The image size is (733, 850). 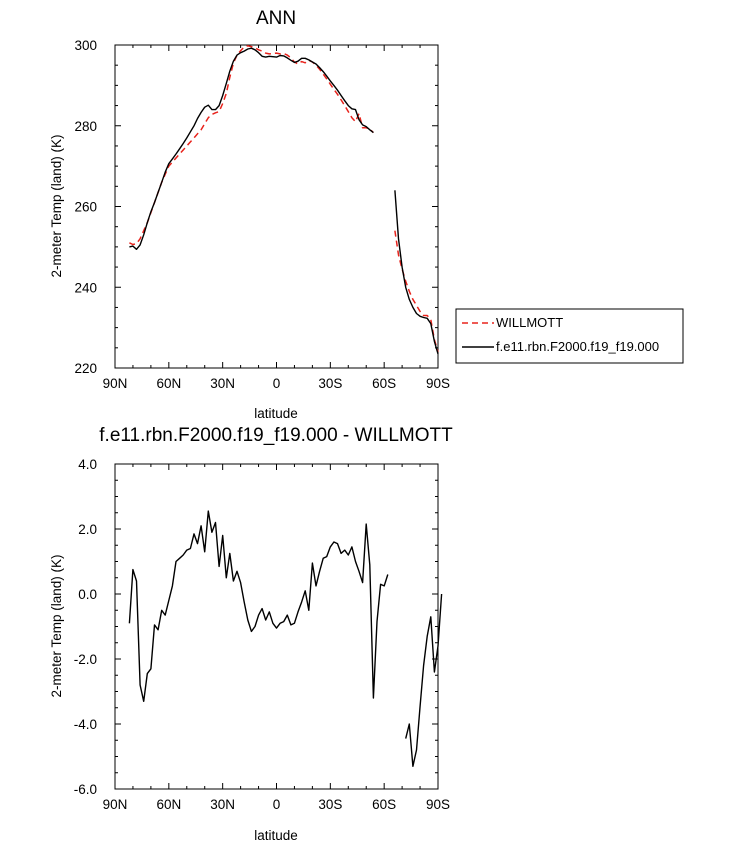 I want to click on bottom-chart-x-axis-label: latitude, so click(x=276, y=835).